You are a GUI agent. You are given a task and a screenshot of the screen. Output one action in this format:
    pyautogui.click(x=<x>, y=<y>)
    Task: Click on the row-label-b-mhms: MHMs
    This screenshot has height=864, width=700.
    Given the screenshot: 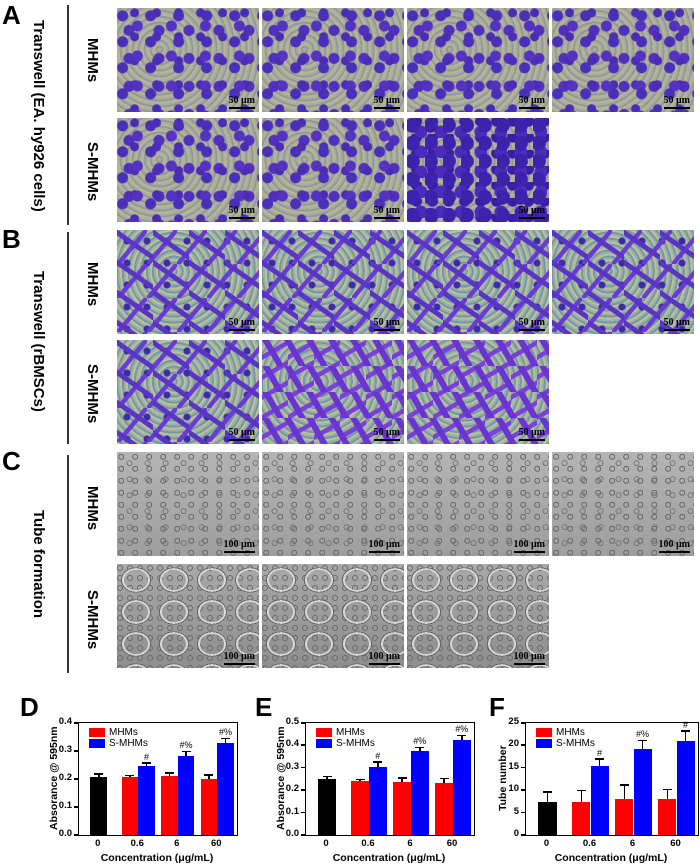 What is the action you would take?
    pyautogui.click(x=92, y=284)
    